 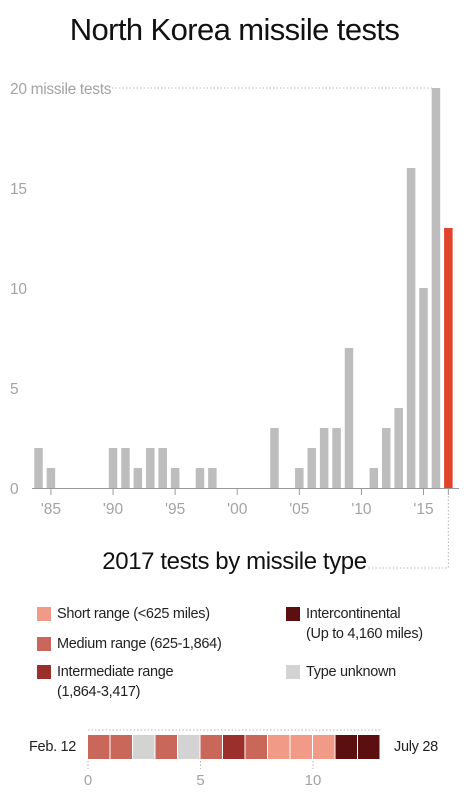 What do you see at coordinates (324, 458) in the screenshot?
I see `bar-2007` at bounding box center [324, 458].